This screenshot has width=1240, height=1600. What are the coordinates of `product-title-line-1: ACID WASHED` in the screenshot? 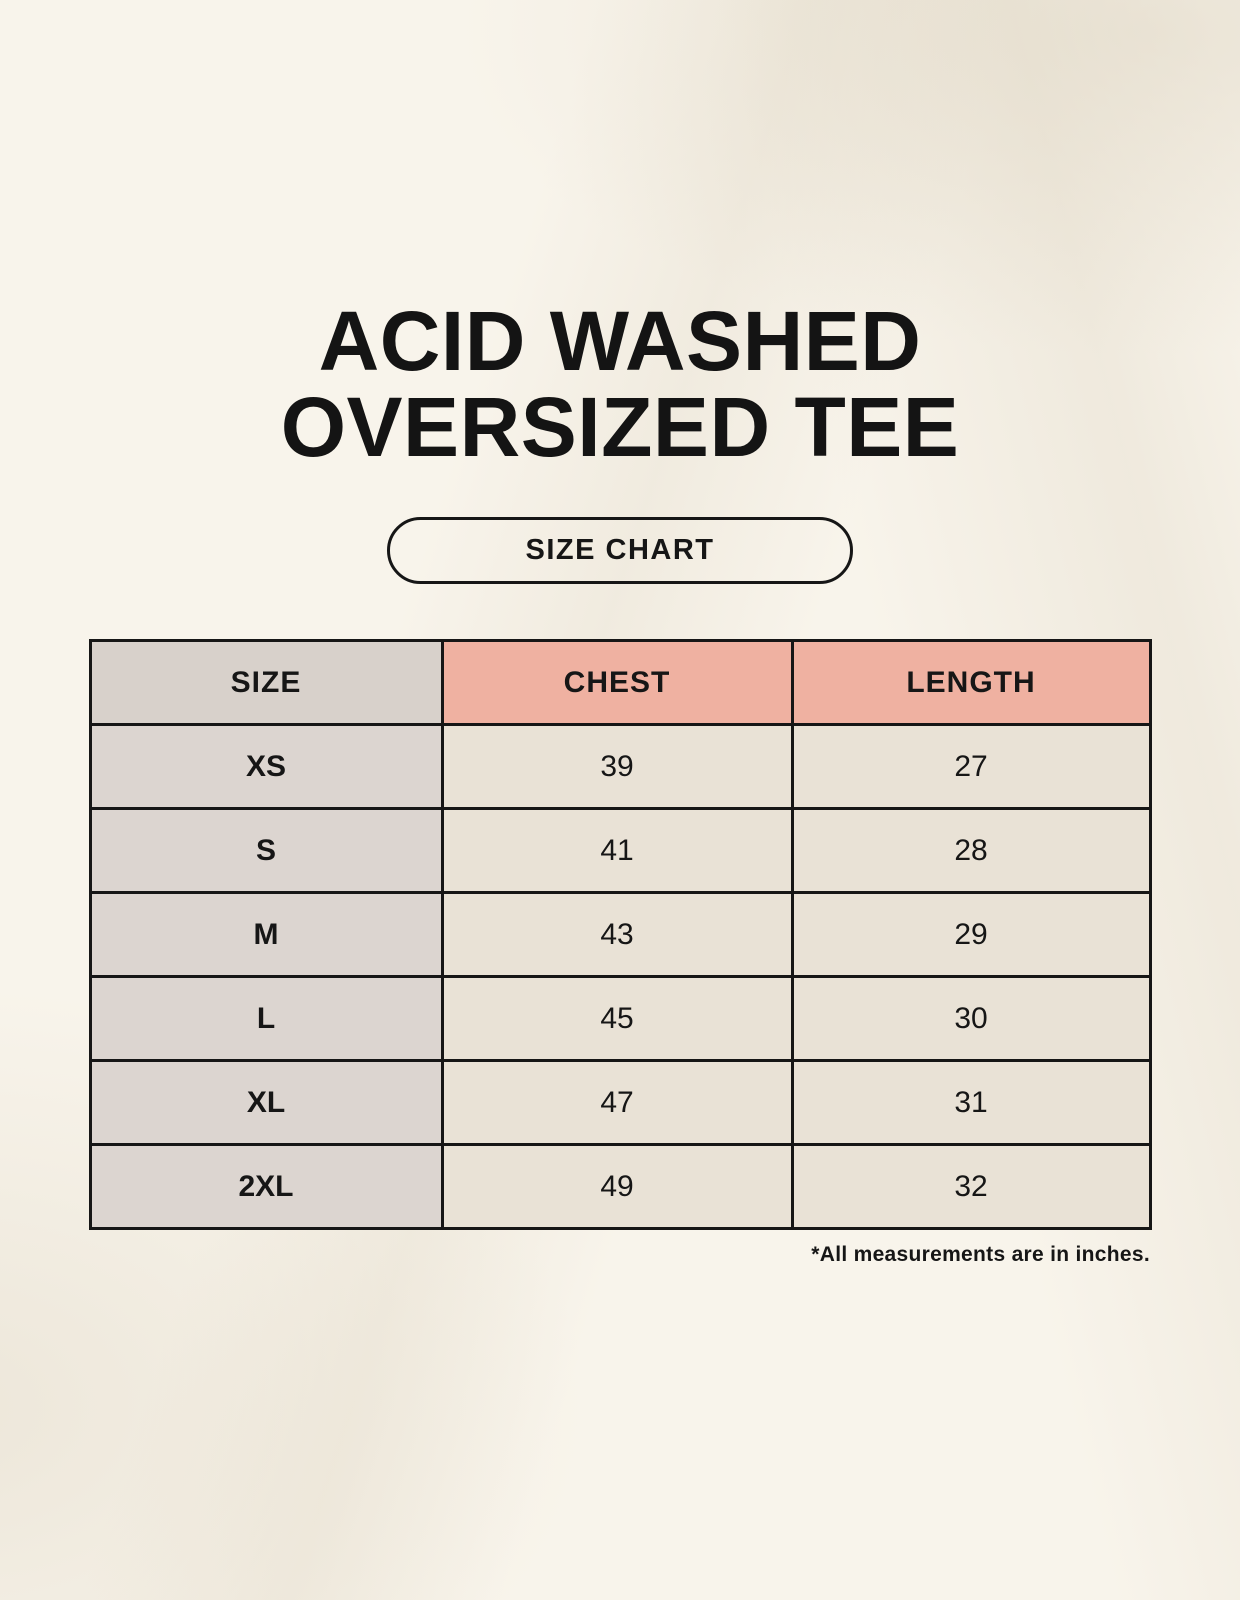 It's located at (620, 341).